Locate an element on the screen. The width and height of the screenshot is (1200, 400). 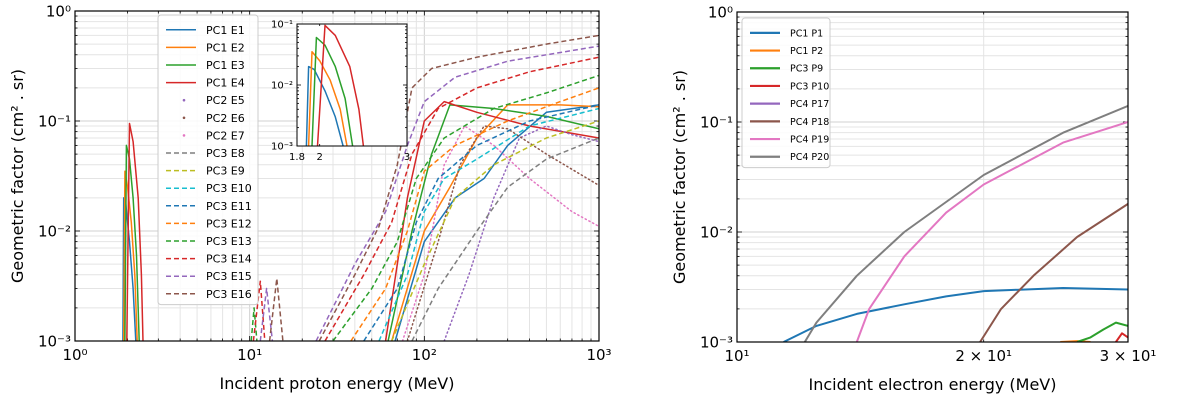
legend-item: PC4 P19 is located at coordinates (789, 139).